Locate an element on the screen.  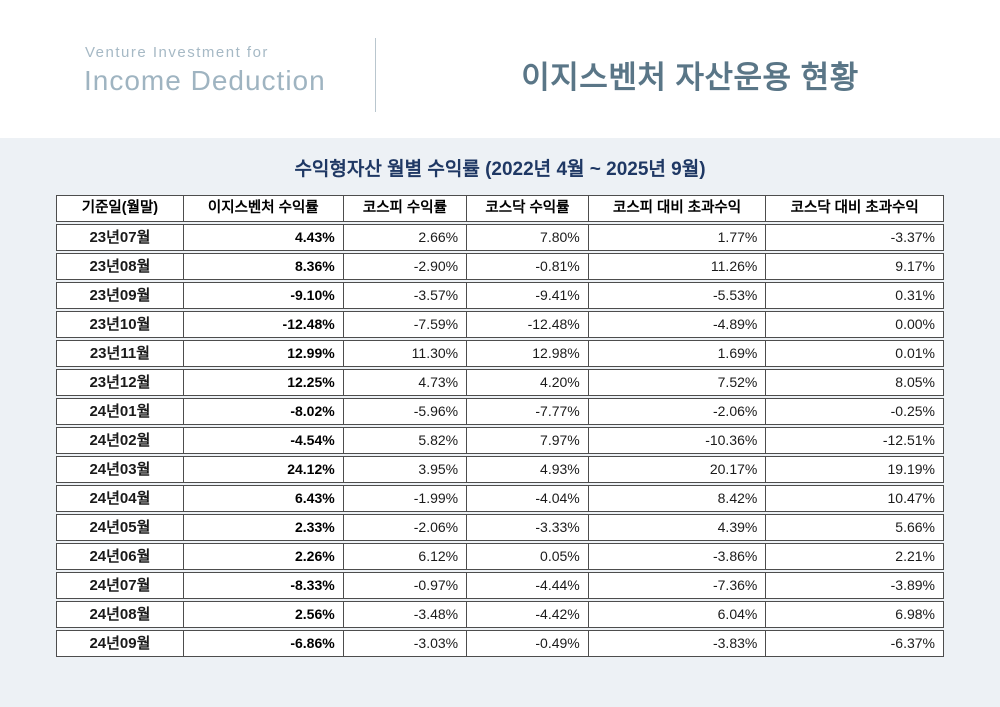
cell-value: 0.05% is located at coordinates (528, 556).